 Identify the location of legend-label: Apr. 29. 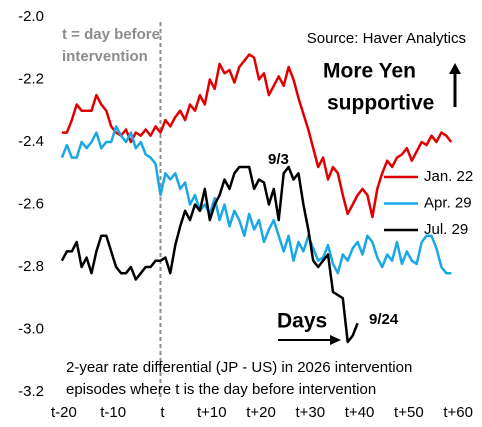
(448, 202).